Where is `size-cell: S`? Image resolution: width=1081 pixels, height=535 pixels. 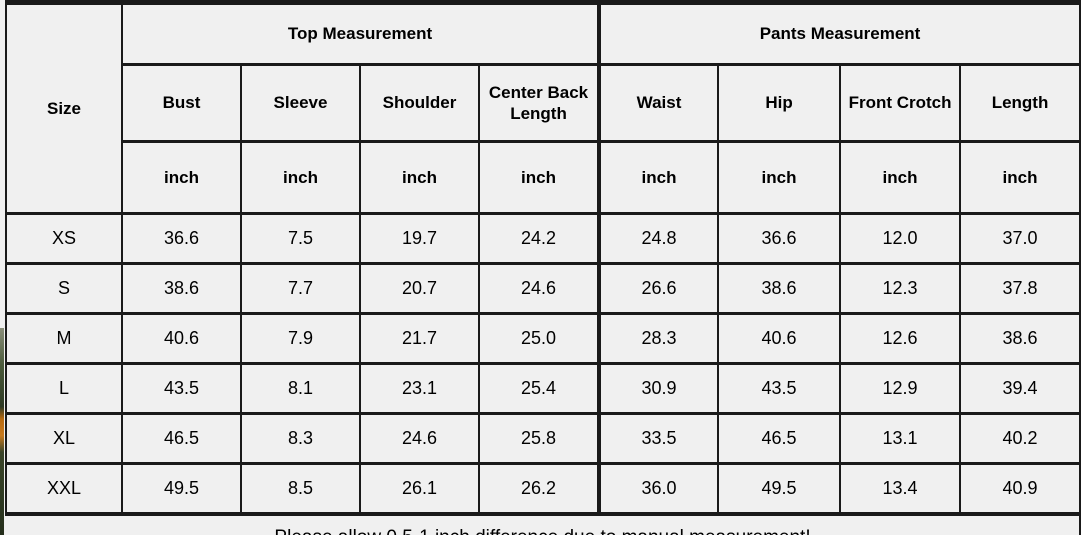
size-cell: S is located at coordinates (64, 288).